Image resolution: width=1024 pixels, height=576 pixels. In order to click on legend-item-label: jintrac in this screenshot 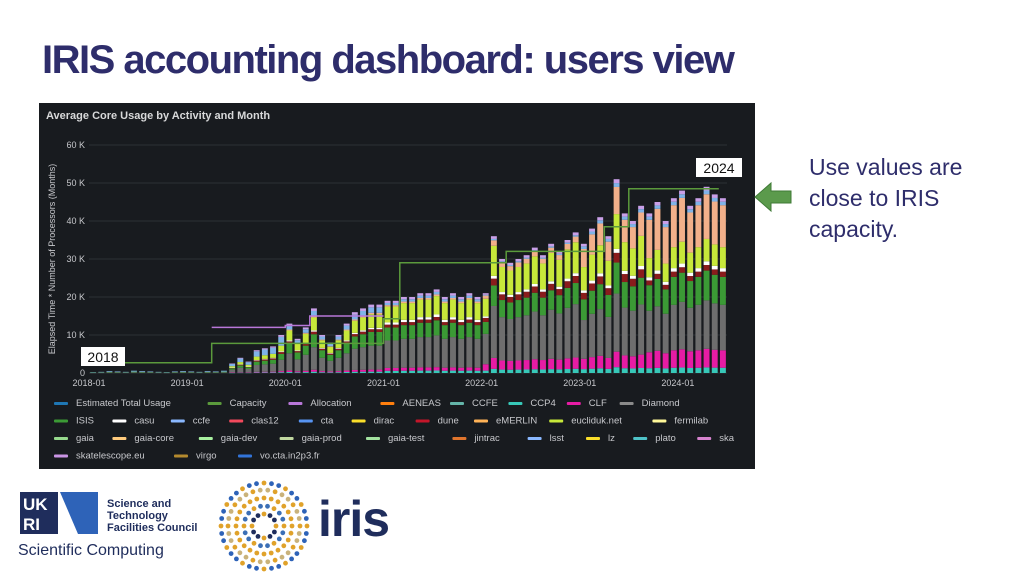, I will do `click(486, 438)`.